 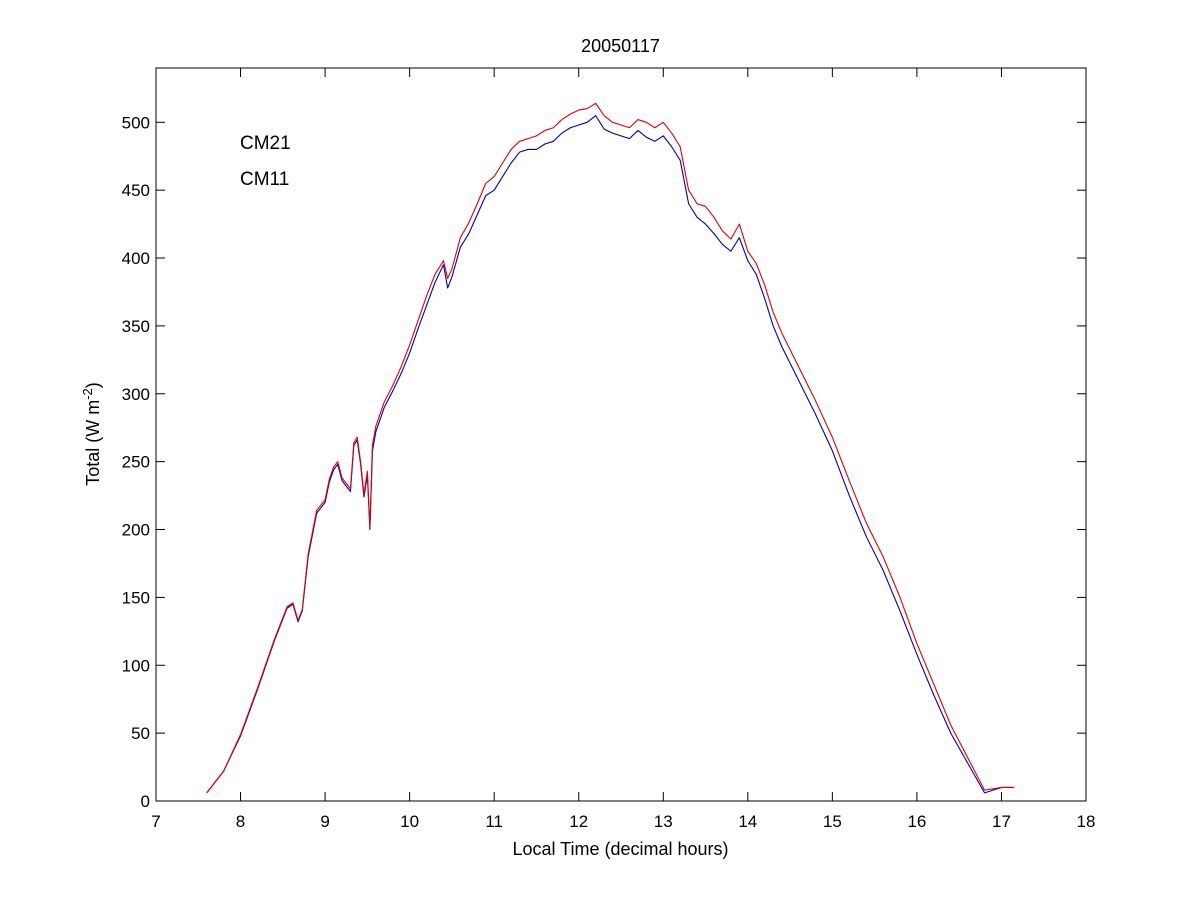 I want to click on y-tick-label: 500, so click(x=136, y=122).